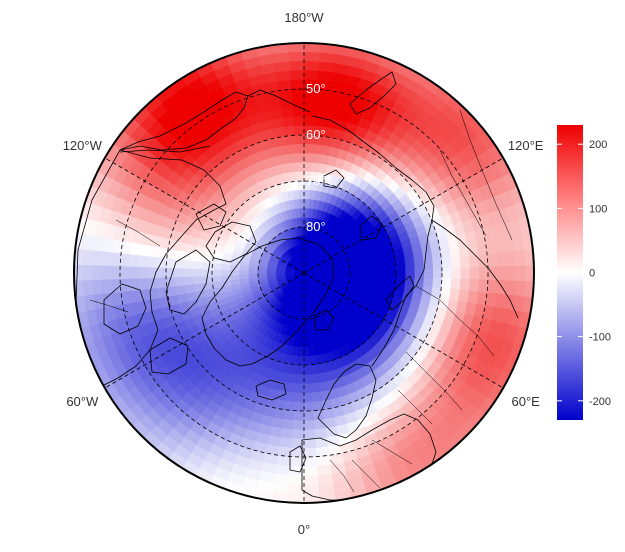 The height and width of the screenshot is (552, 625). I want to click on kamchatka-coast, so click(373, 93).